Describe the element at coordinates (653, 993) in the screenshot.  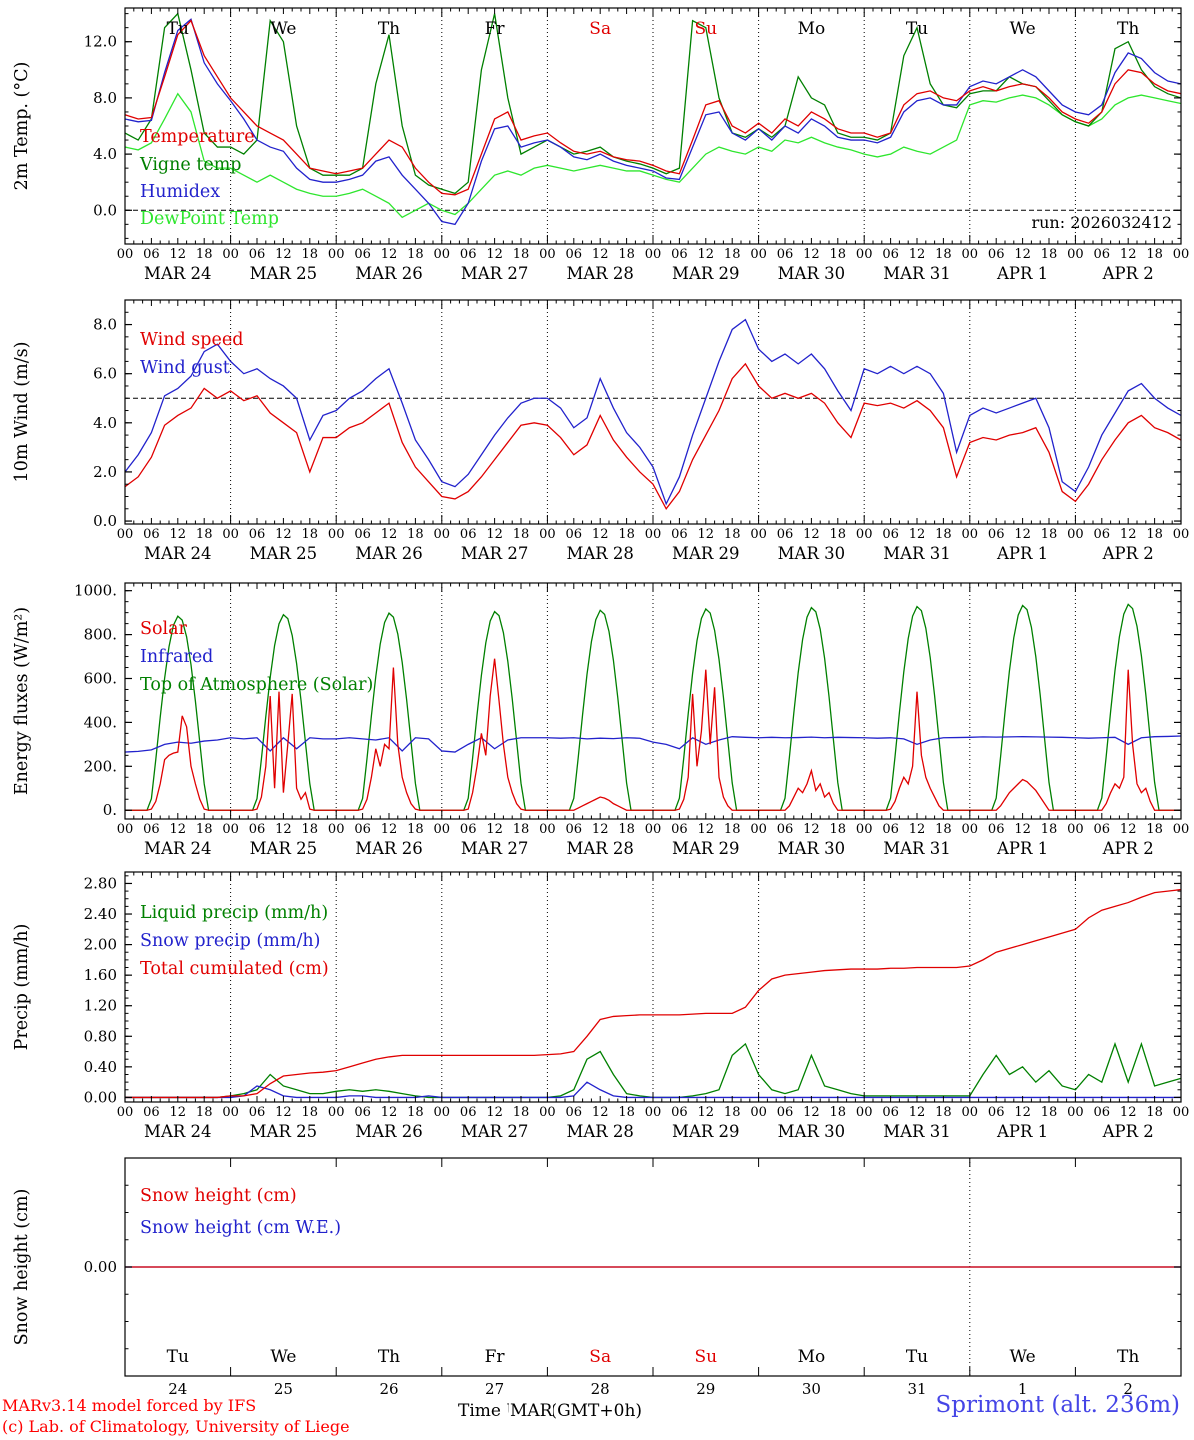
I see `series-cumulated` at that location.